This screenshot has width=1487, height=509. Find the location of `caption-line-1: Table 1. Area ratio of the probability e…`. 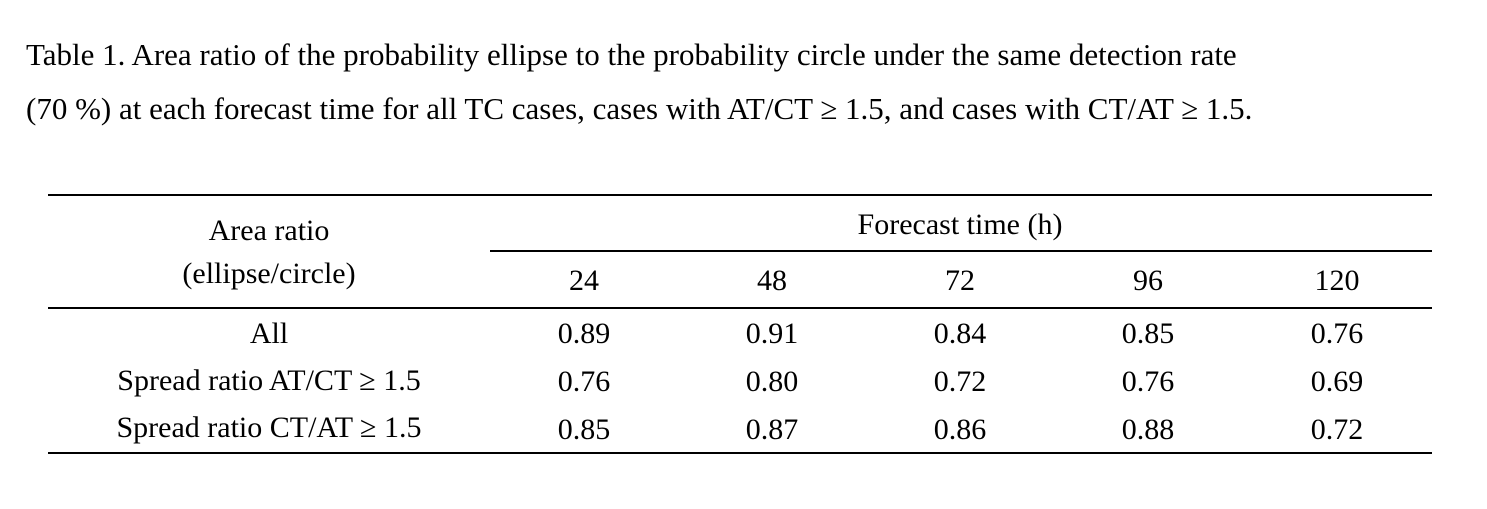

caption-line-1: Table 1. Area ratio of the probability e… is located at coordinates (631, 54).